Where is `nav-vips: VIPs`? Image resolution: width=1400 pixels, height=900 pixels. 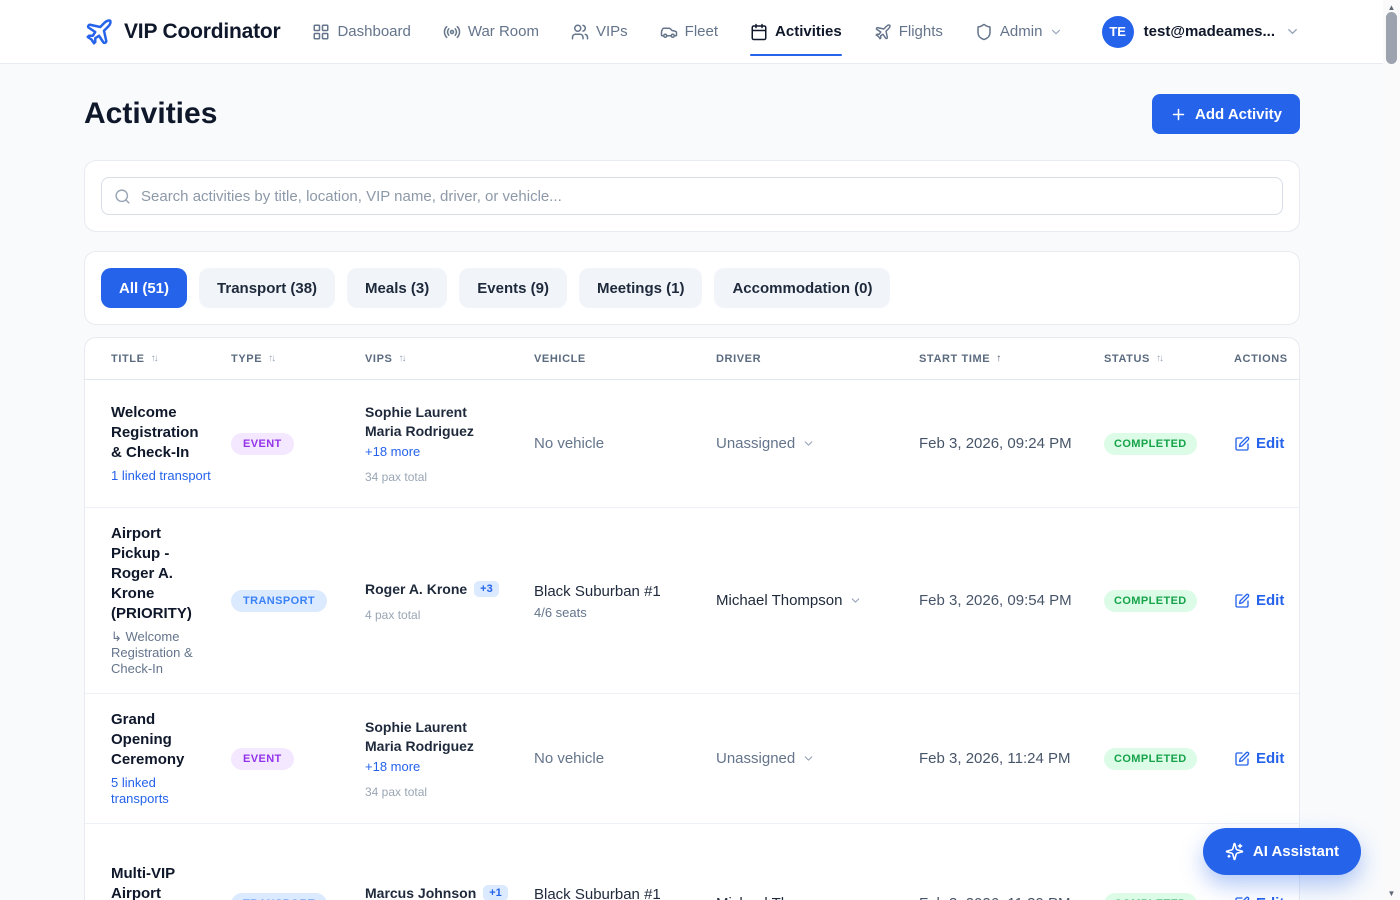
nav-vips: VIPs is located at coordinates (599, 32).